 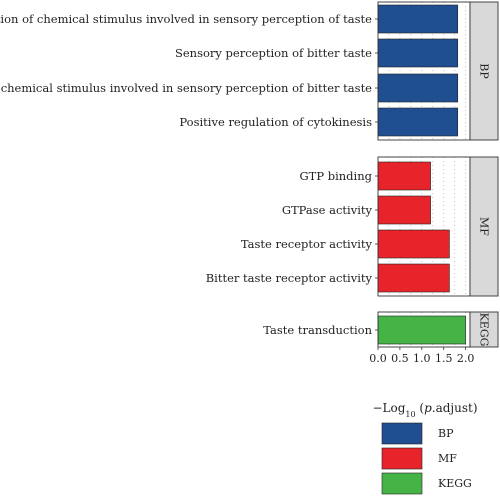 I want to click on facet-strip-label: BP, so click(x=484, y=71).